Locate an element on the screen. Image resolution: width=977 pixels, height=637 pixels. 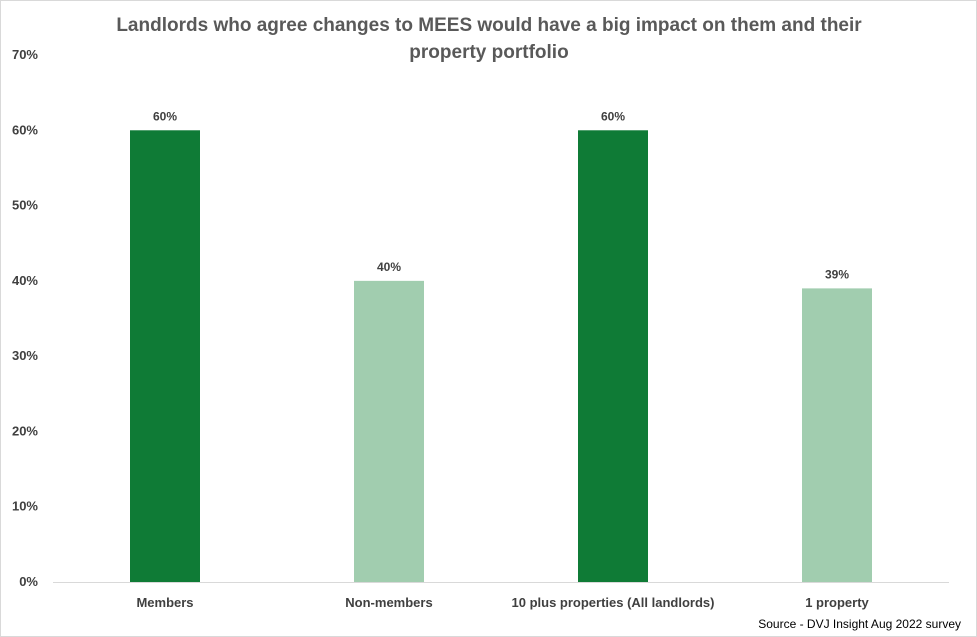
y-tick-label: 20% is located at coordinates (25, 430).